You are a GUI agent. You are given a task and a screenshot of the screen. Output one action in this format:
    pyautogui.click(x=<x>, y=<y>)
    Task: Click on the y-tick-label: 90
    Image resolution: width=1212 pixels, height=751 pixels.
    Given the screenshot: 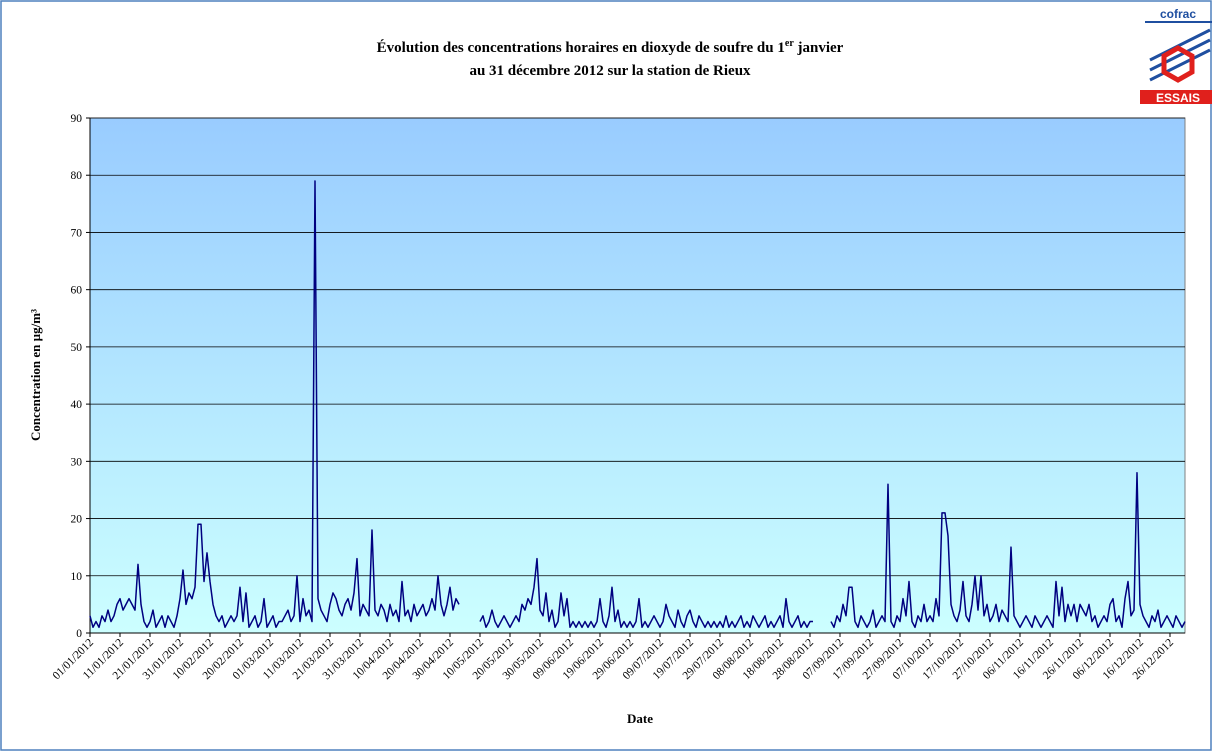 What is the action you would take?
    pyautogui.click(x=77, y=119)
    